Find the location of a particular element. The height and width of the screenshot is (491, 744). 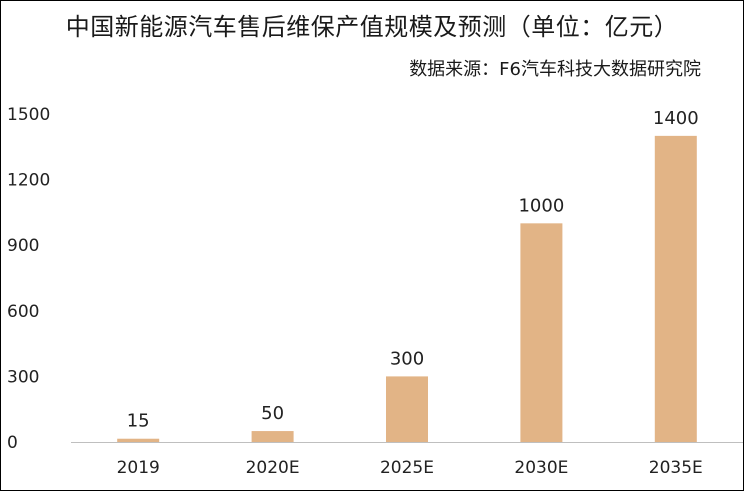

bar-2025E is located at coordinates (407, 409).